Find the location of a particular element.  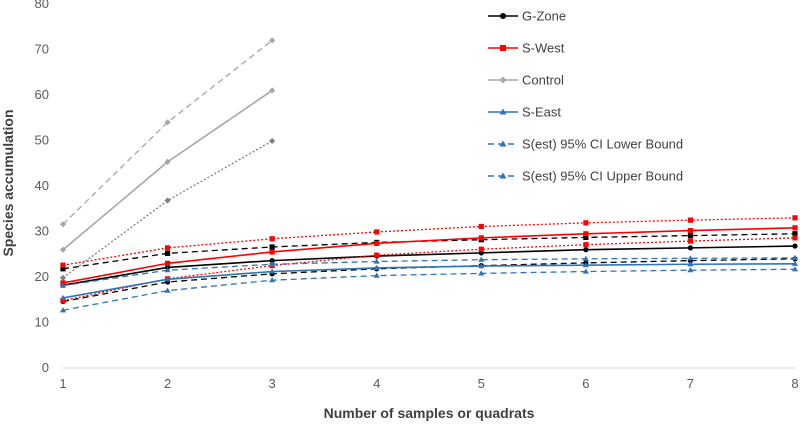

series-control is located at coordinates (167, 170).